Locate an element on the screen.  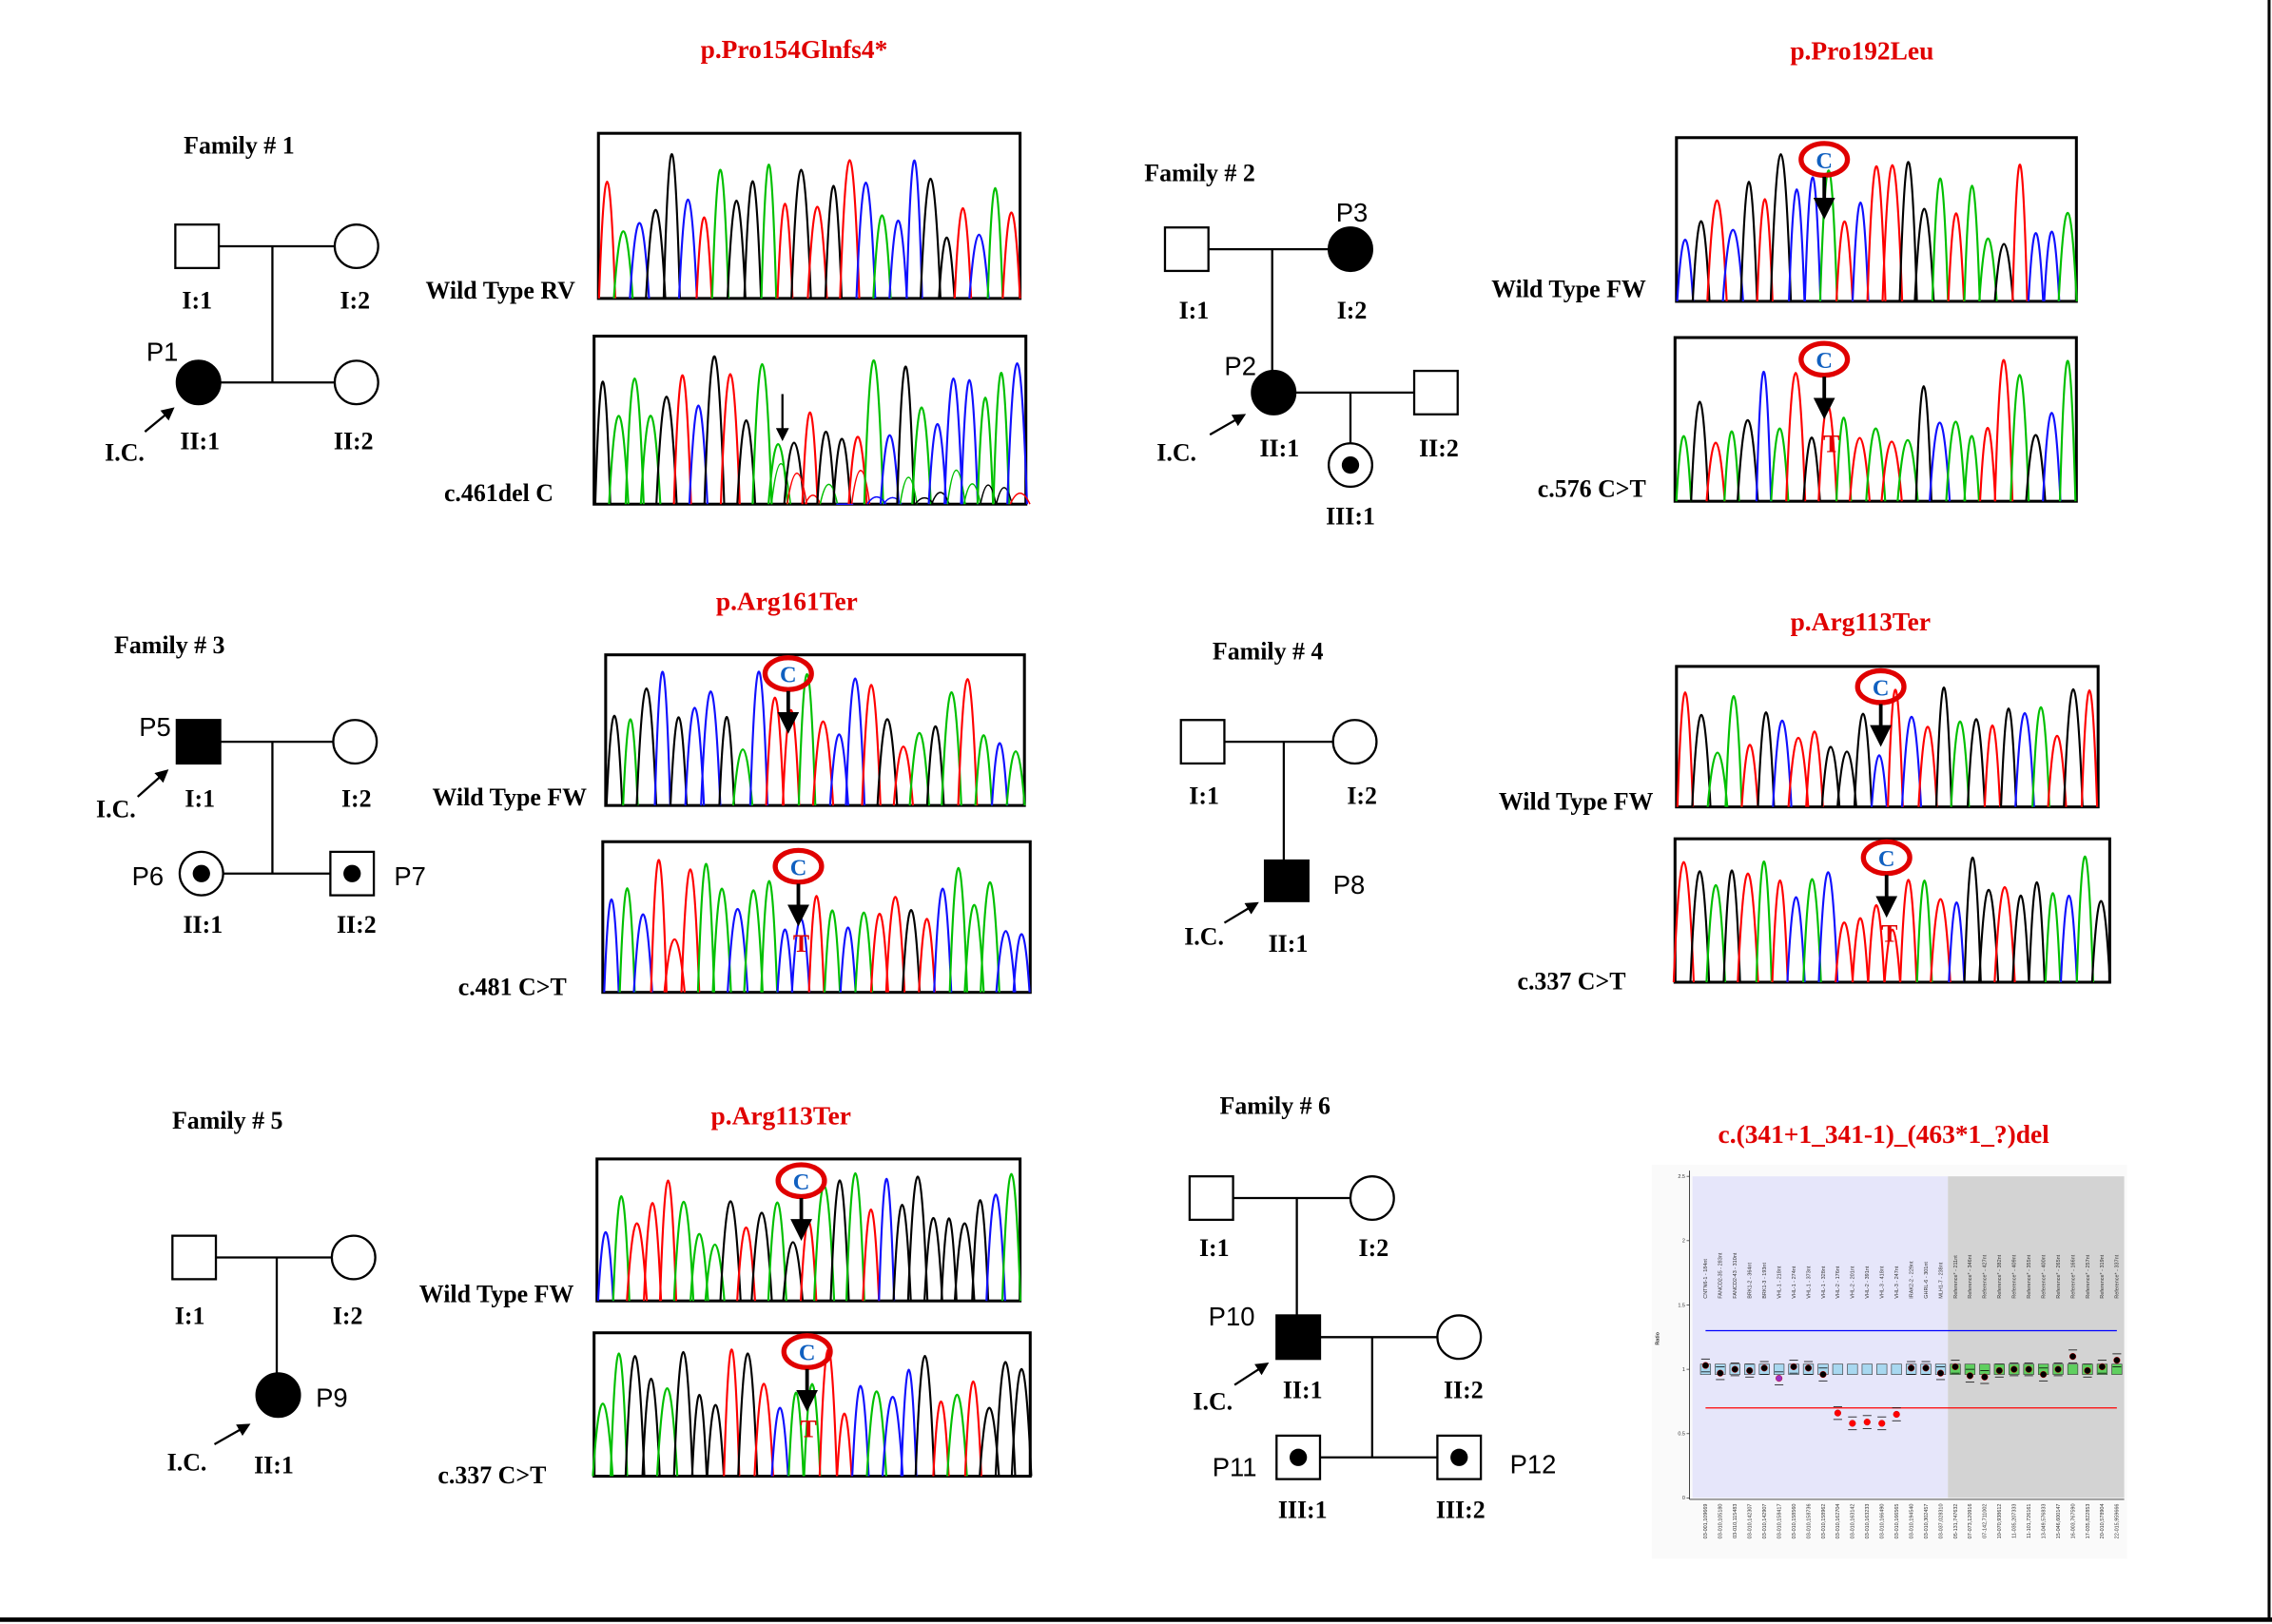
x-tick-label: 03-010,163233 is located at coordinates (1868, 1521).